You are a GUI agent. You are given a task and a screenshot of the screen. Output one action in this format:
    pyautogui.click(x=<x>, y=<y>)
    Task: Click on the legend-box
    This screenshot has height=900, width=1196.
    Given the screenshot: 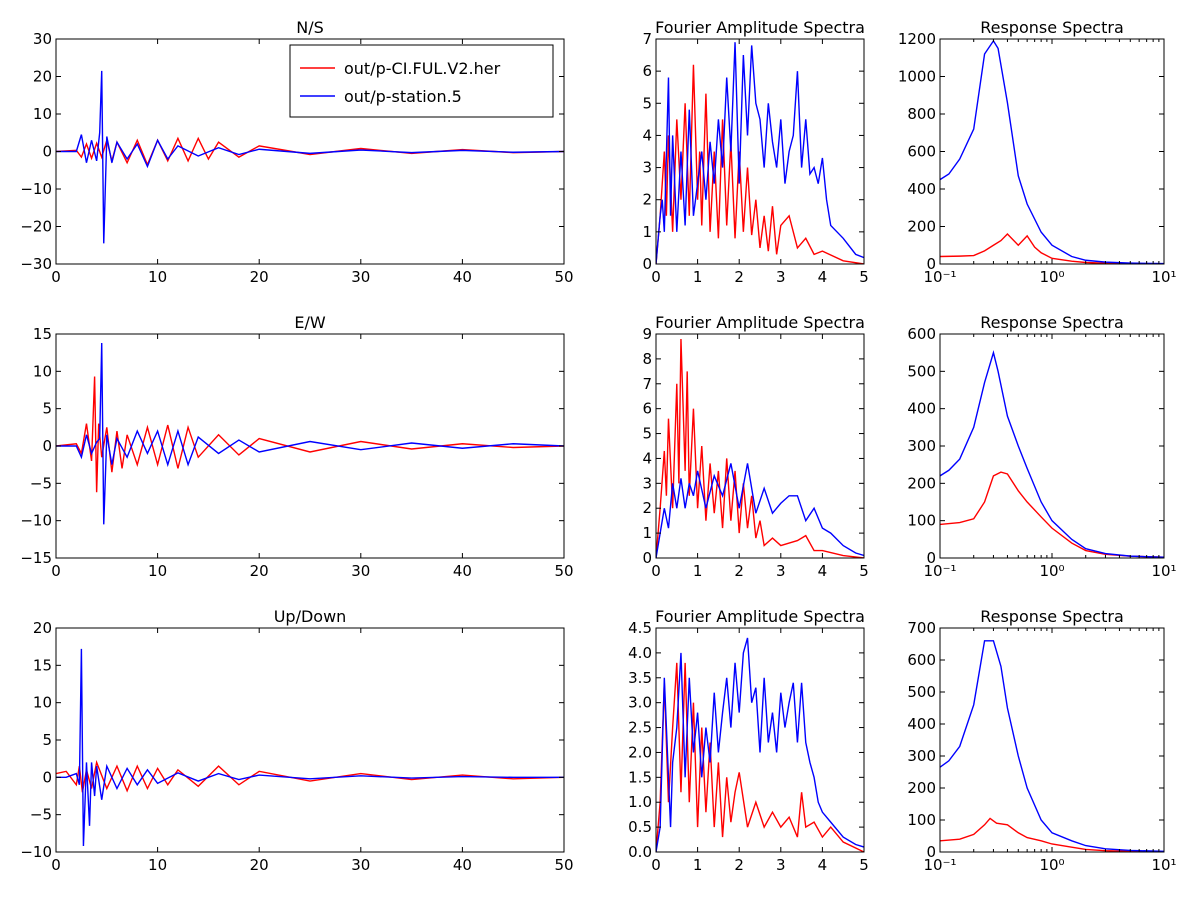 What is the action you would take?
    pyautogui.click(x=421, y=81)
    